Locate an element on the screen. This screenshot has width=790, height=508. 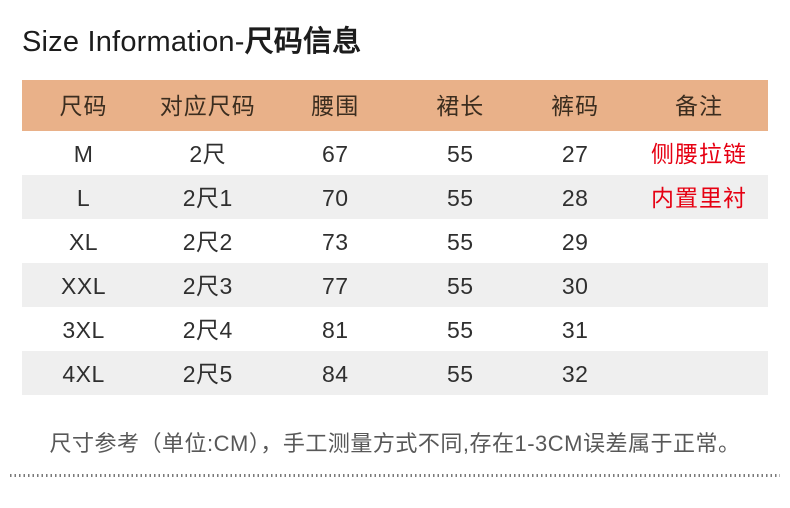
table-row-xl: XL 2尺2 73 55 29 is located at coordinates (395, 241).